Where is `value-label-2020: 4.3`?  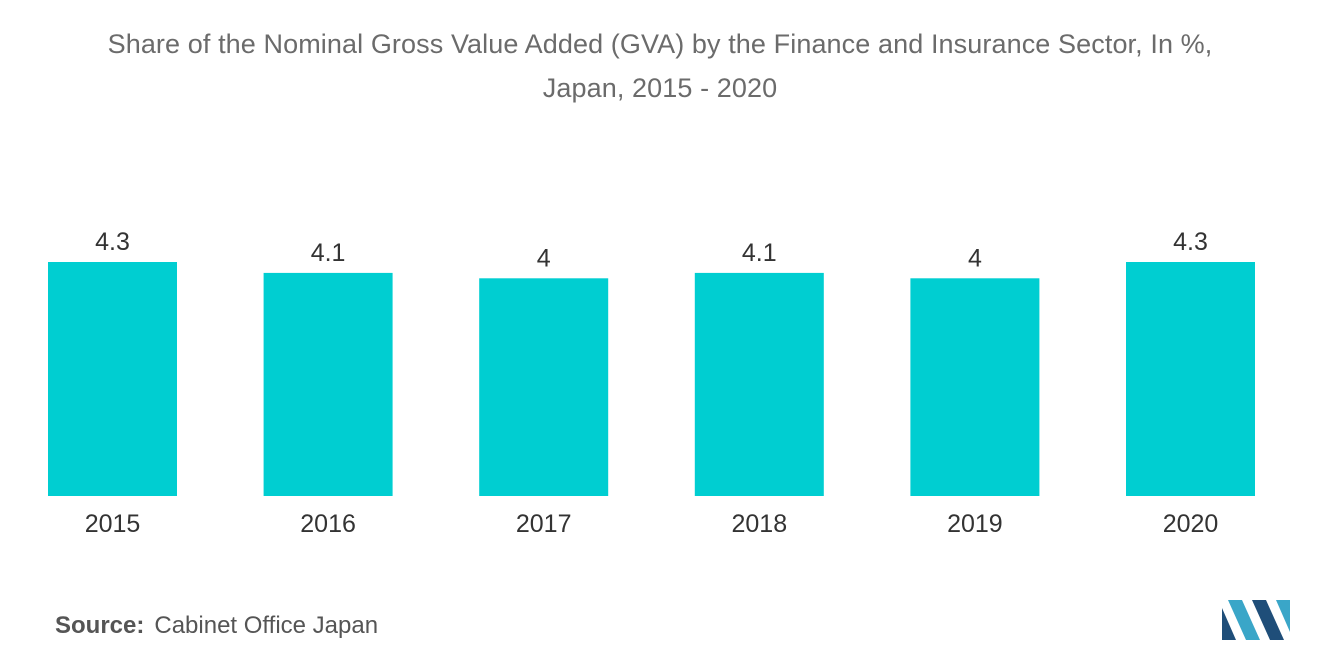
value-label-2020: 4.3 is located at coordinates (1190, 242).